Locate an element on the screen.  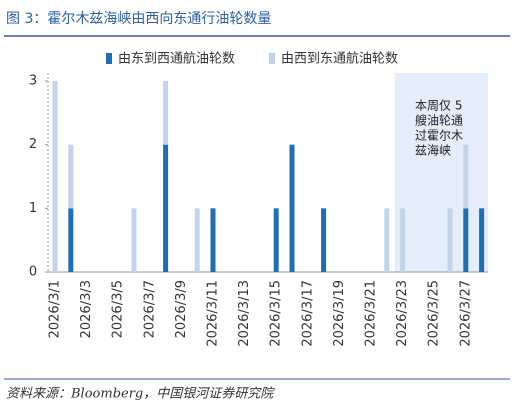
x-tick-label: 2026/3/15 is located at coordinates (276, 313).